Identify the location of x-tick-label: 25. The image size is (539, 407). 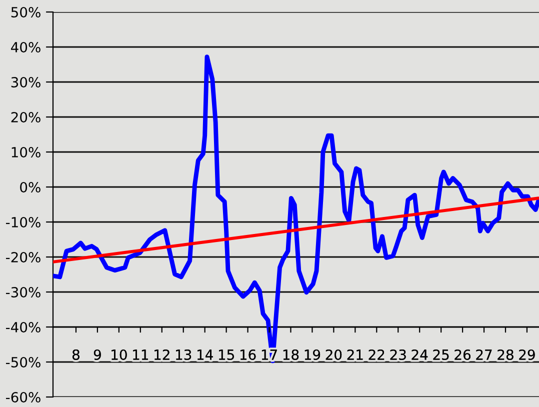
(441, 354).